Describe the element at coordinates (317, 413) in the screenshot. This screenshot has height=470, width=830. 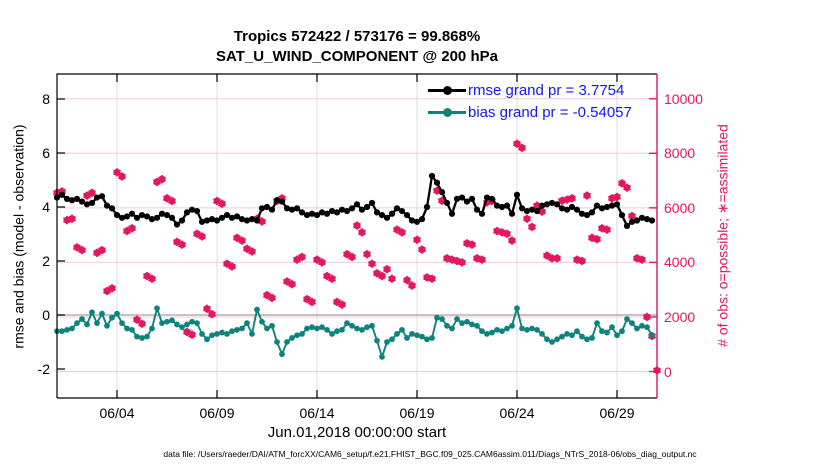
I see `x-axis-tick-label: 06/14` at that location.